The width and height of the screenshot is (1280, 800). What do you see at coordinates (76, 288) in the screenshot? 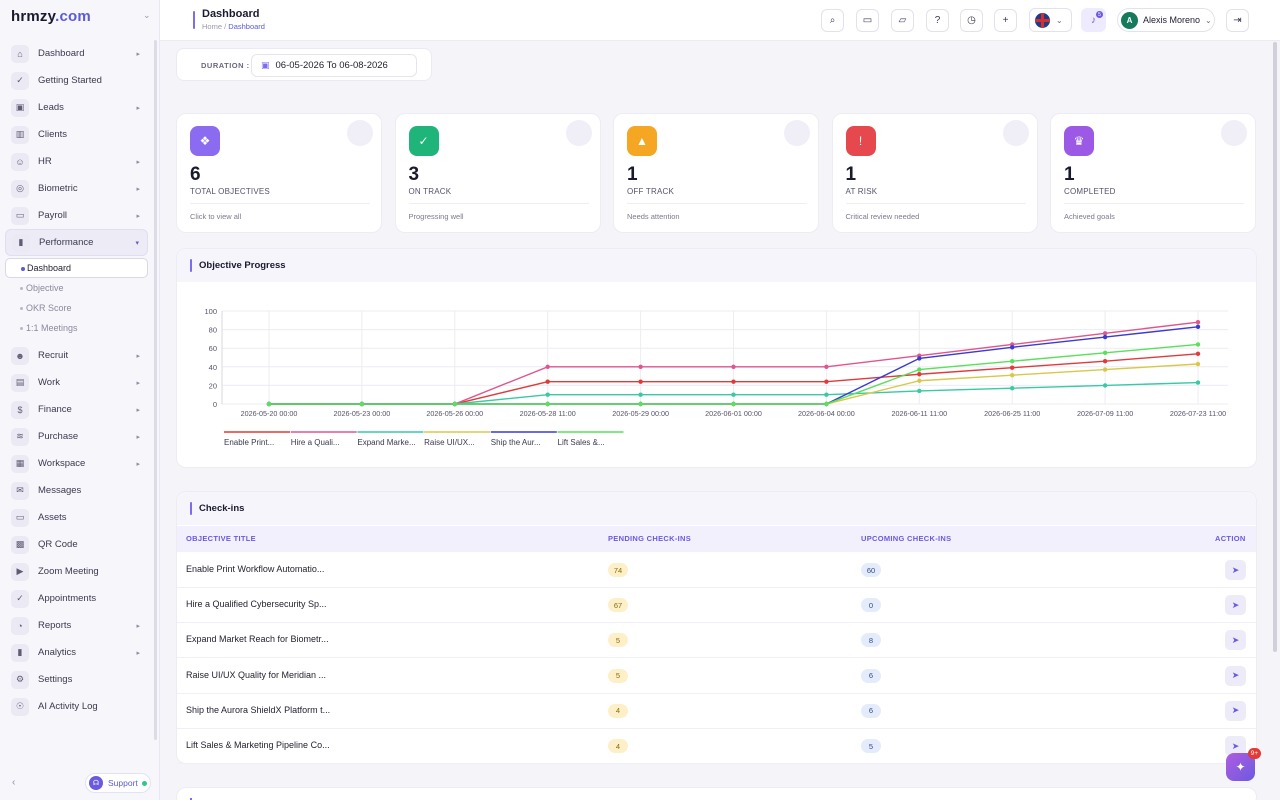
I see `submenu-item-objective: Objective` at bounding box center [76, 288].